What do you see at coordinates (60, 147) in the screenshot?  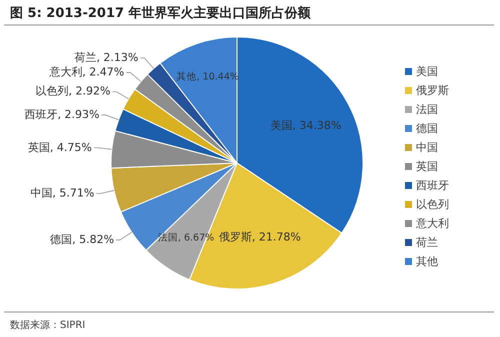 I see `data-label: 英国, 4.75%` at bounding box center [60, 147].